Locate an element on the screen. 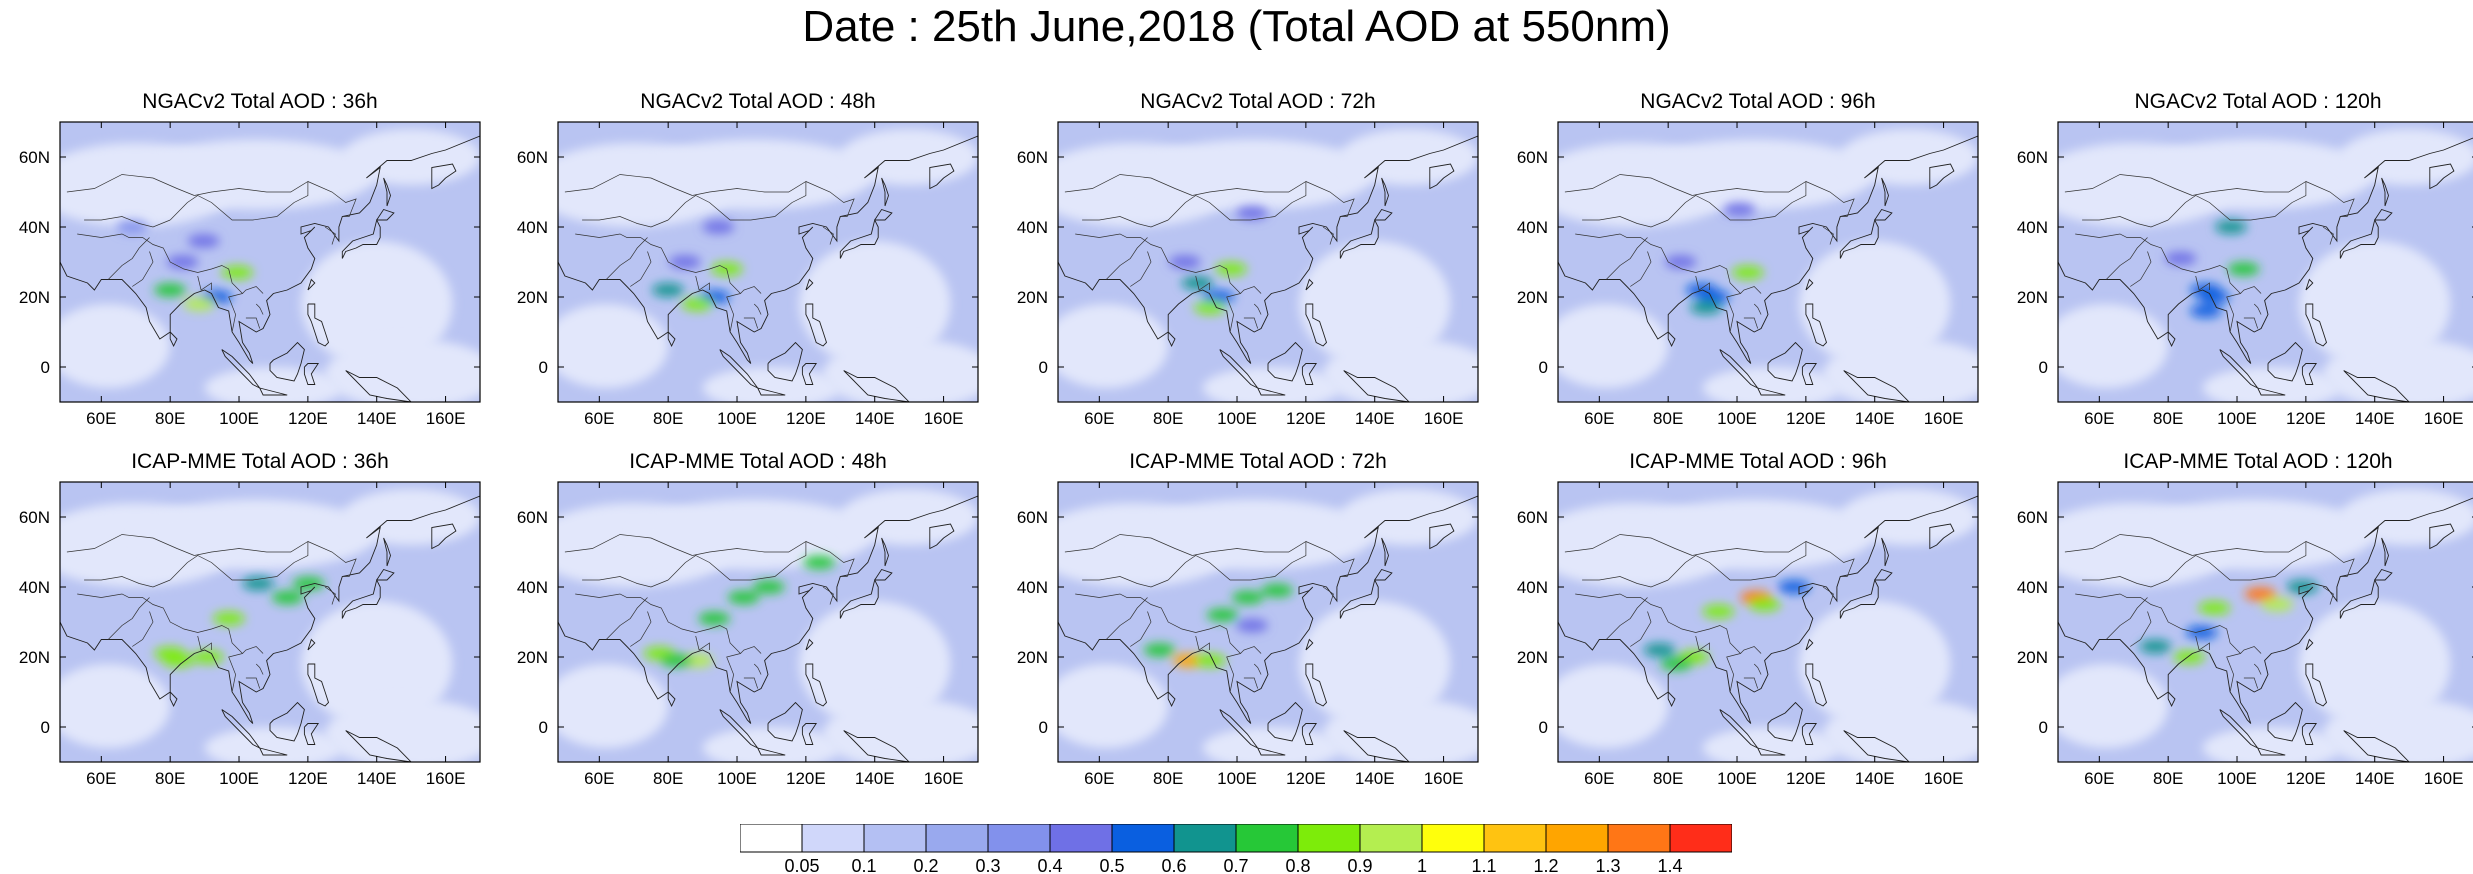 This screenshot has height=874, width=2473. lon-tick-label: 80E is located at coordinates (1668, 418).